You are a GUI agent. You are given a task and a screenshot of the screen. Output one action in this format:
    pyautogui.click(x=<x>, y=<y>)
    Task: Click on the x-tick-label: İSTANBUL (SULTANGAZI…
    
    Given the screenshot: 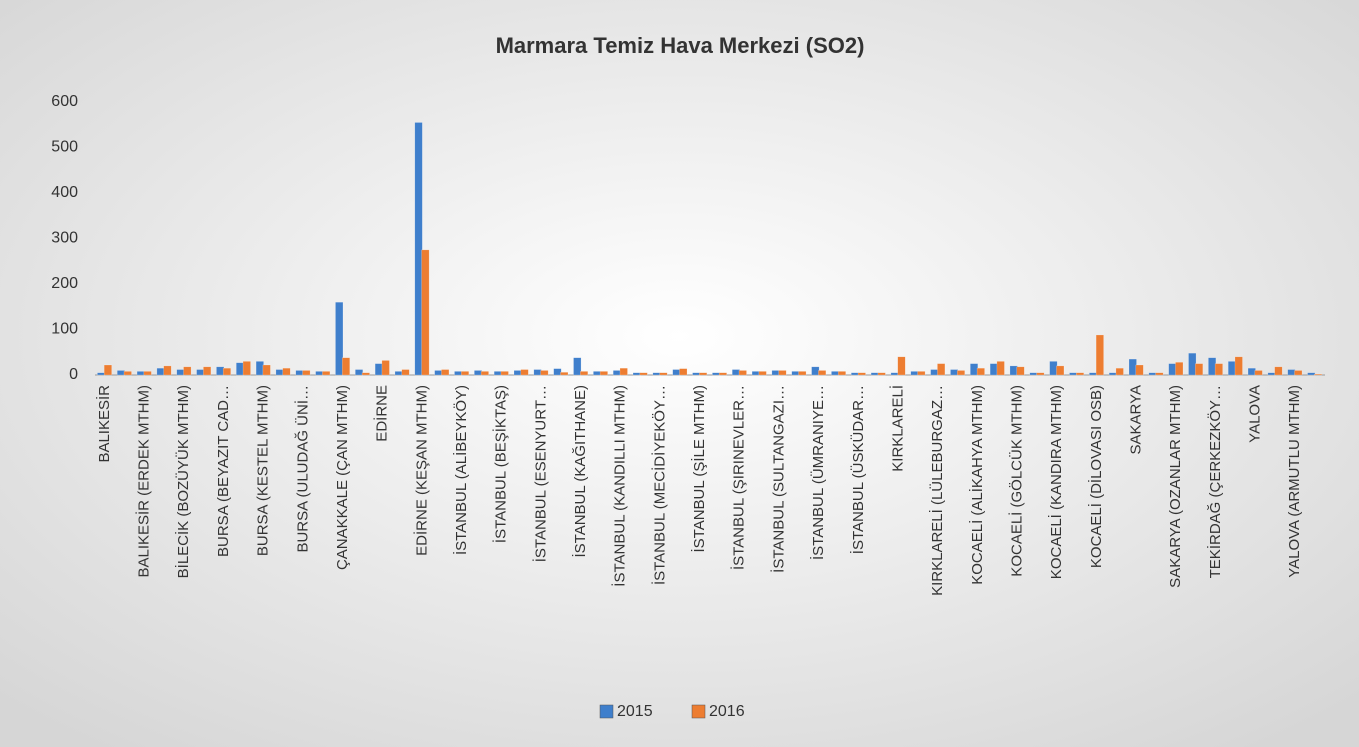 What is the action you would take?
    pyautogui.click(x=778, y=479)
    